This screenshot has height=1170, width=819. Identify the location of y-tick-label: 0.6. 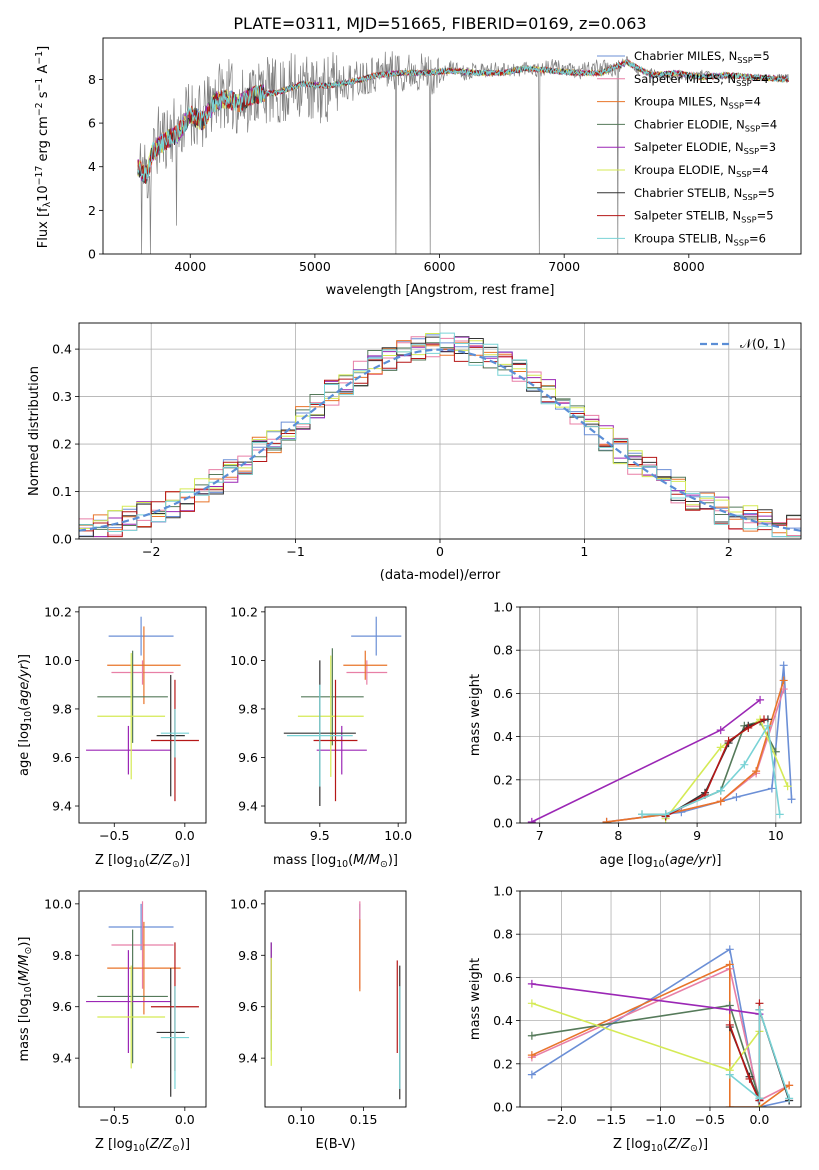
(503, 977).